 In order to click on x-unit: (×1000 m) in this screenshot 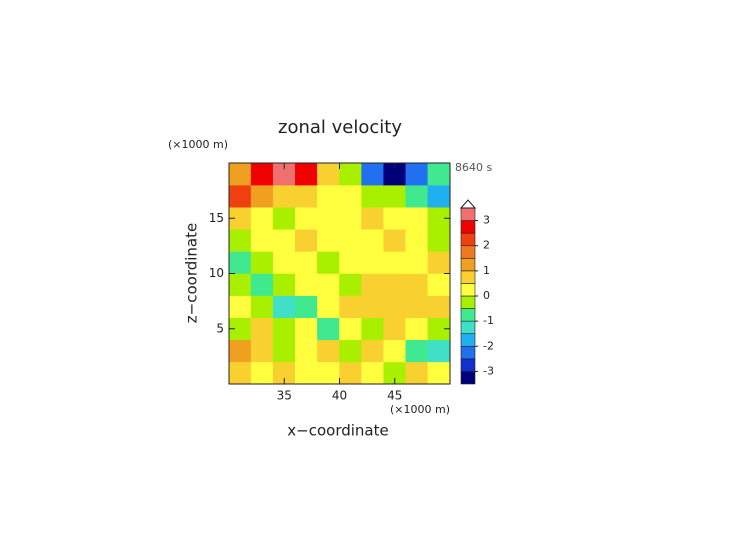, I will do `click(420, 409)`.